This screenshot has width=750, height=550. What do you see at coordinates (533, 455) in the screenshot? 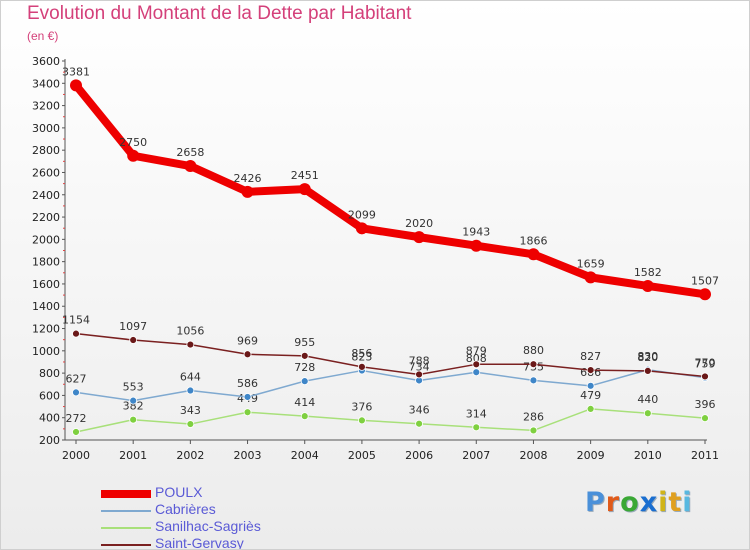
I see `x-tick-label: 2008` at bounding box center [533, 455].